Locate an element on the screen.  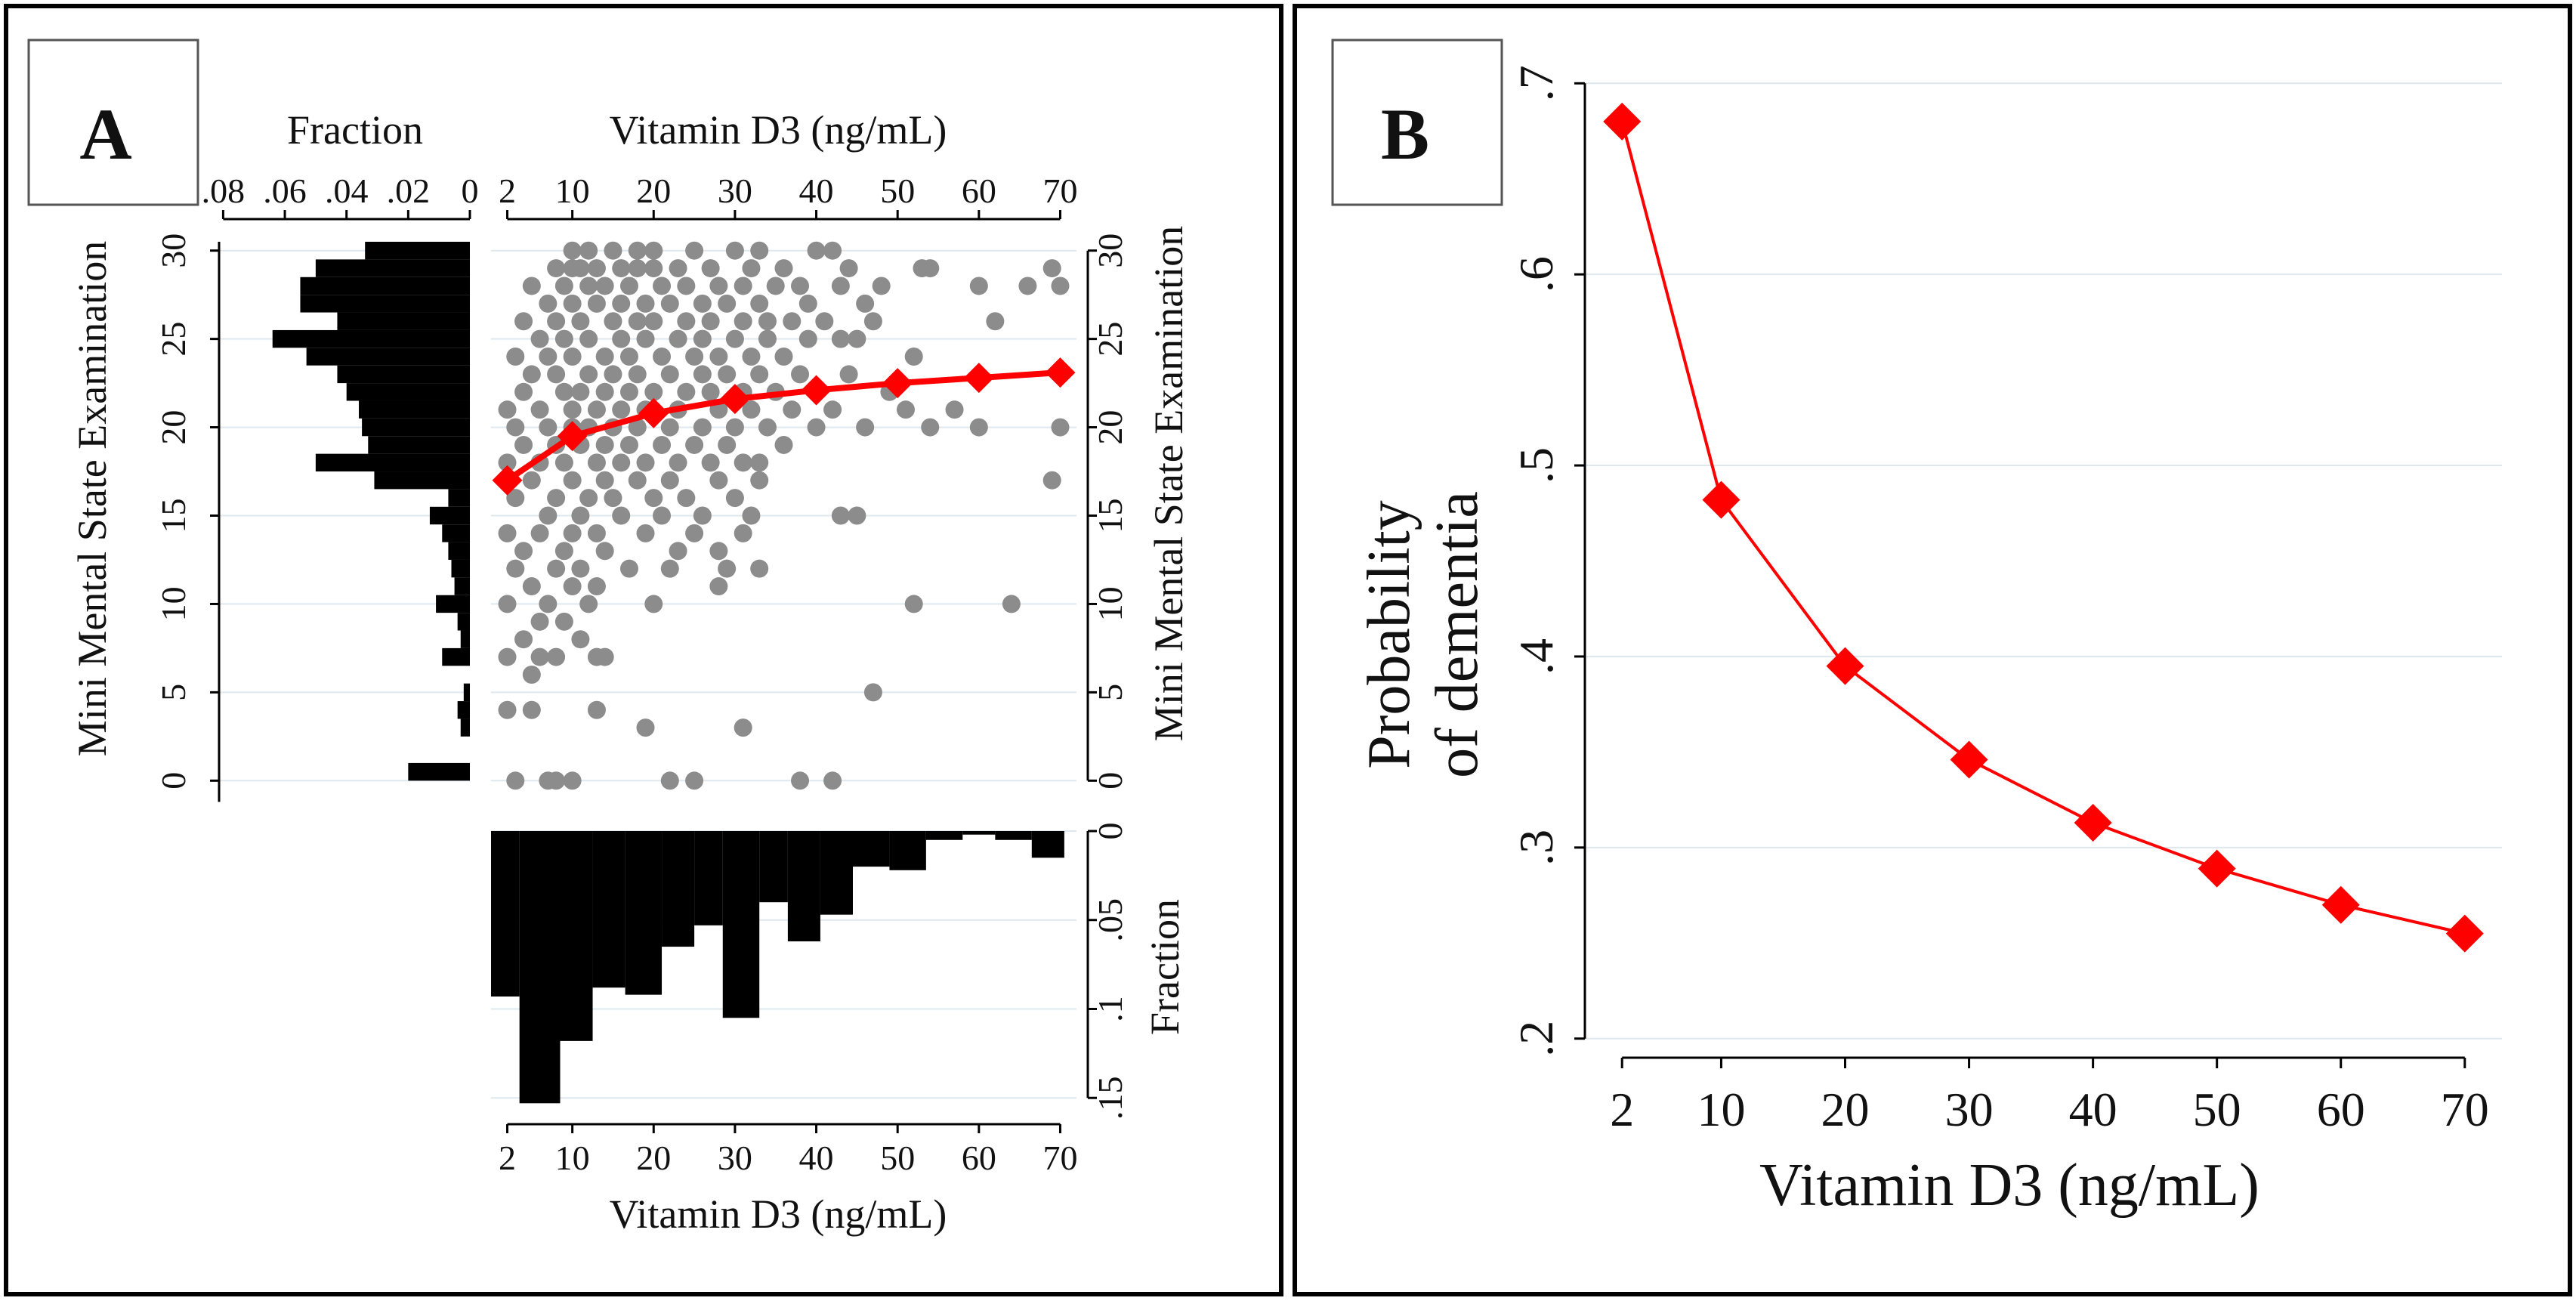
bottom-histogram-right-tick-label: .05 is located at coordinates (1110, 920).